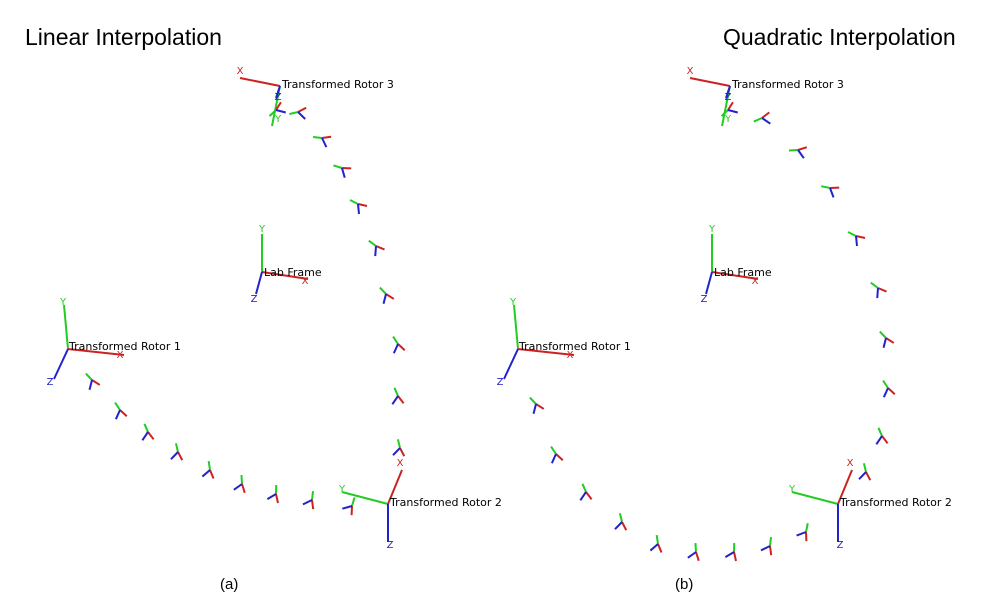 The height and width of the screenshot is (600, 1000). I want to click on frame-rotor2: Y X Z Transformed Rotor 2, so click(420, 504).